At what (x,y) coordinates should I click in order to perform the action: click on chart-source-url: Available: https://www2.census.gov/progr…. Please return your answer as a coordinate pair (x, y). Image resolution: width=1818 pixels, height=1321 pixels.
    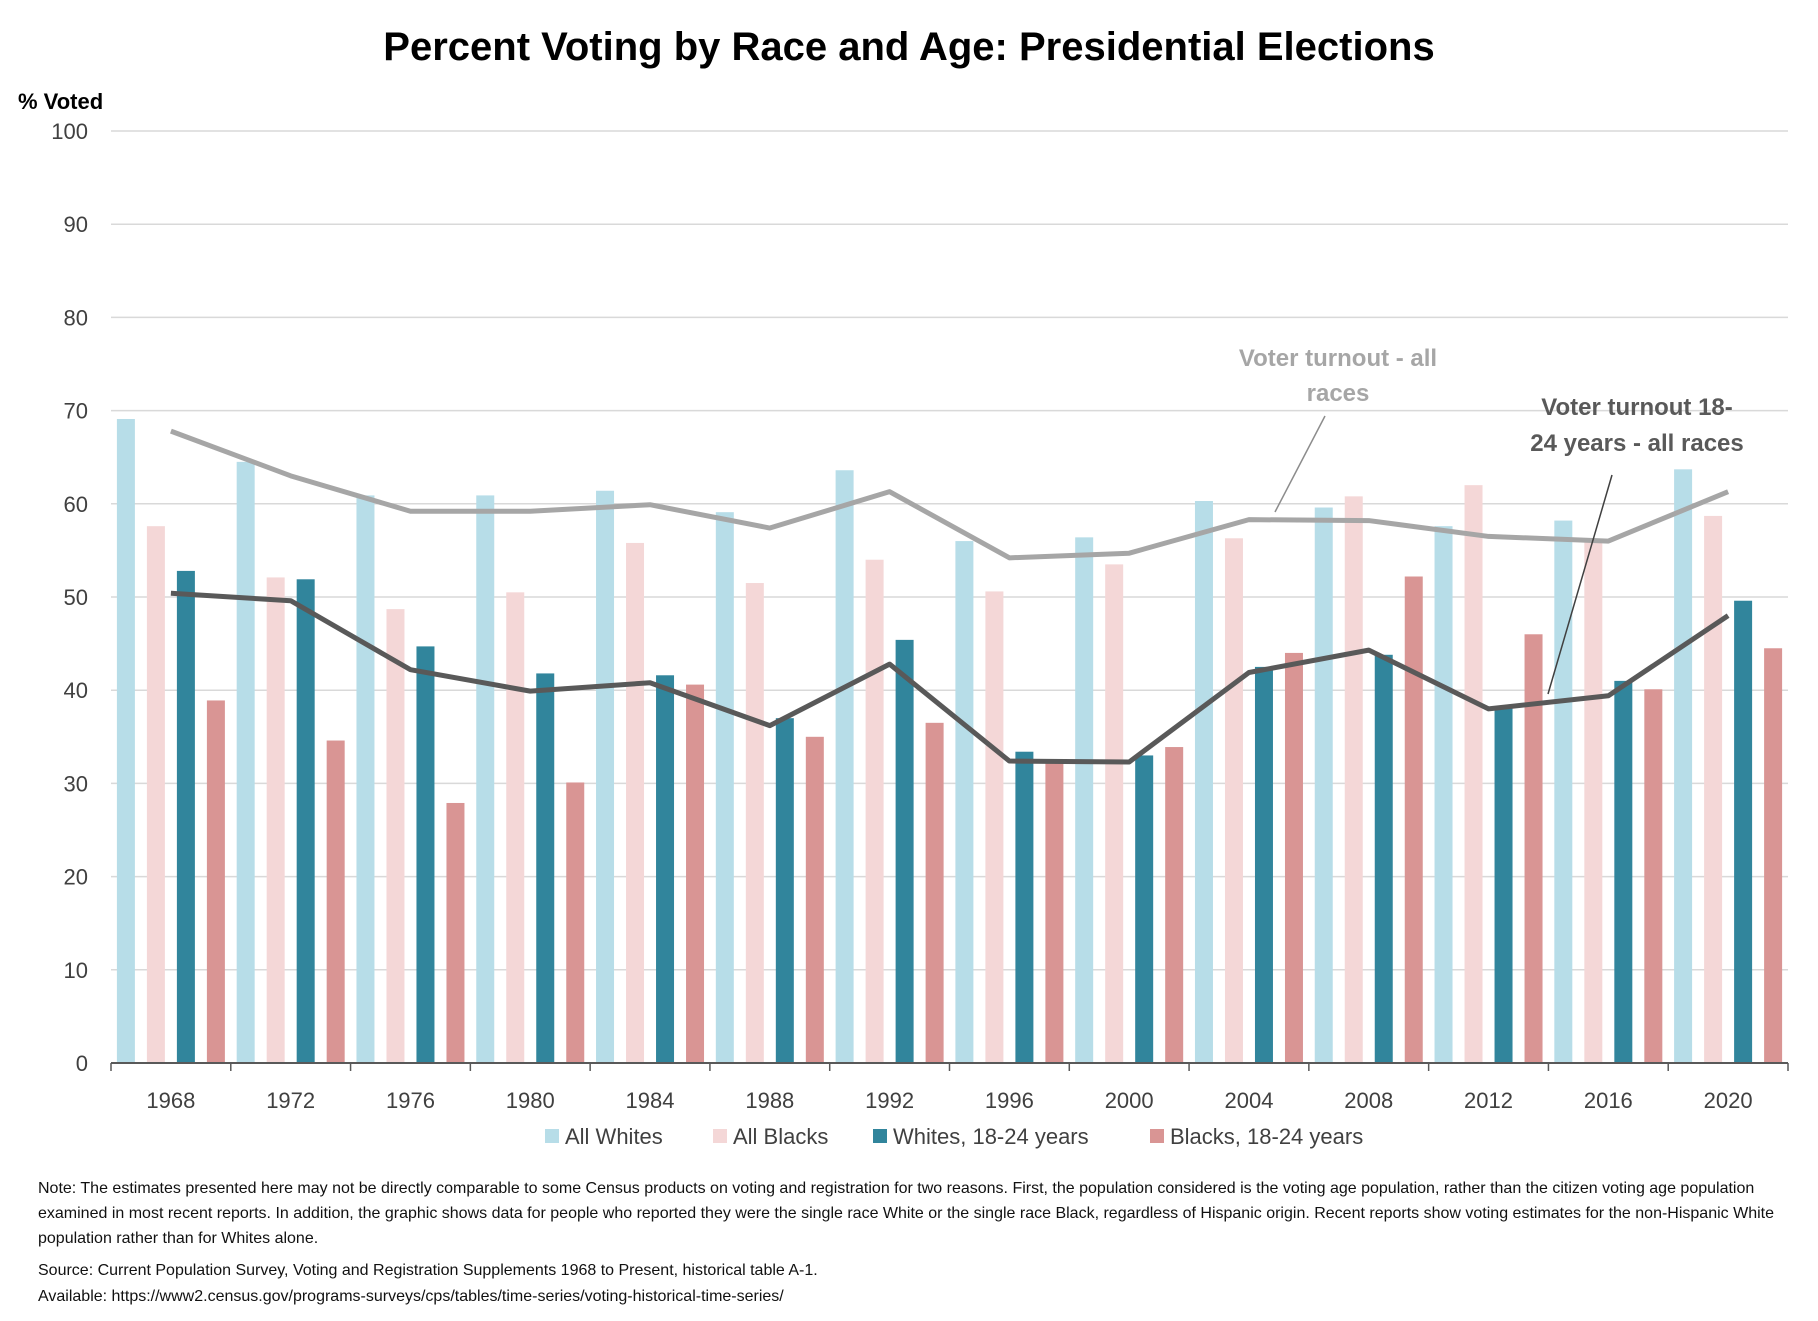
    Looking at the image, I should click on (411, 1296).